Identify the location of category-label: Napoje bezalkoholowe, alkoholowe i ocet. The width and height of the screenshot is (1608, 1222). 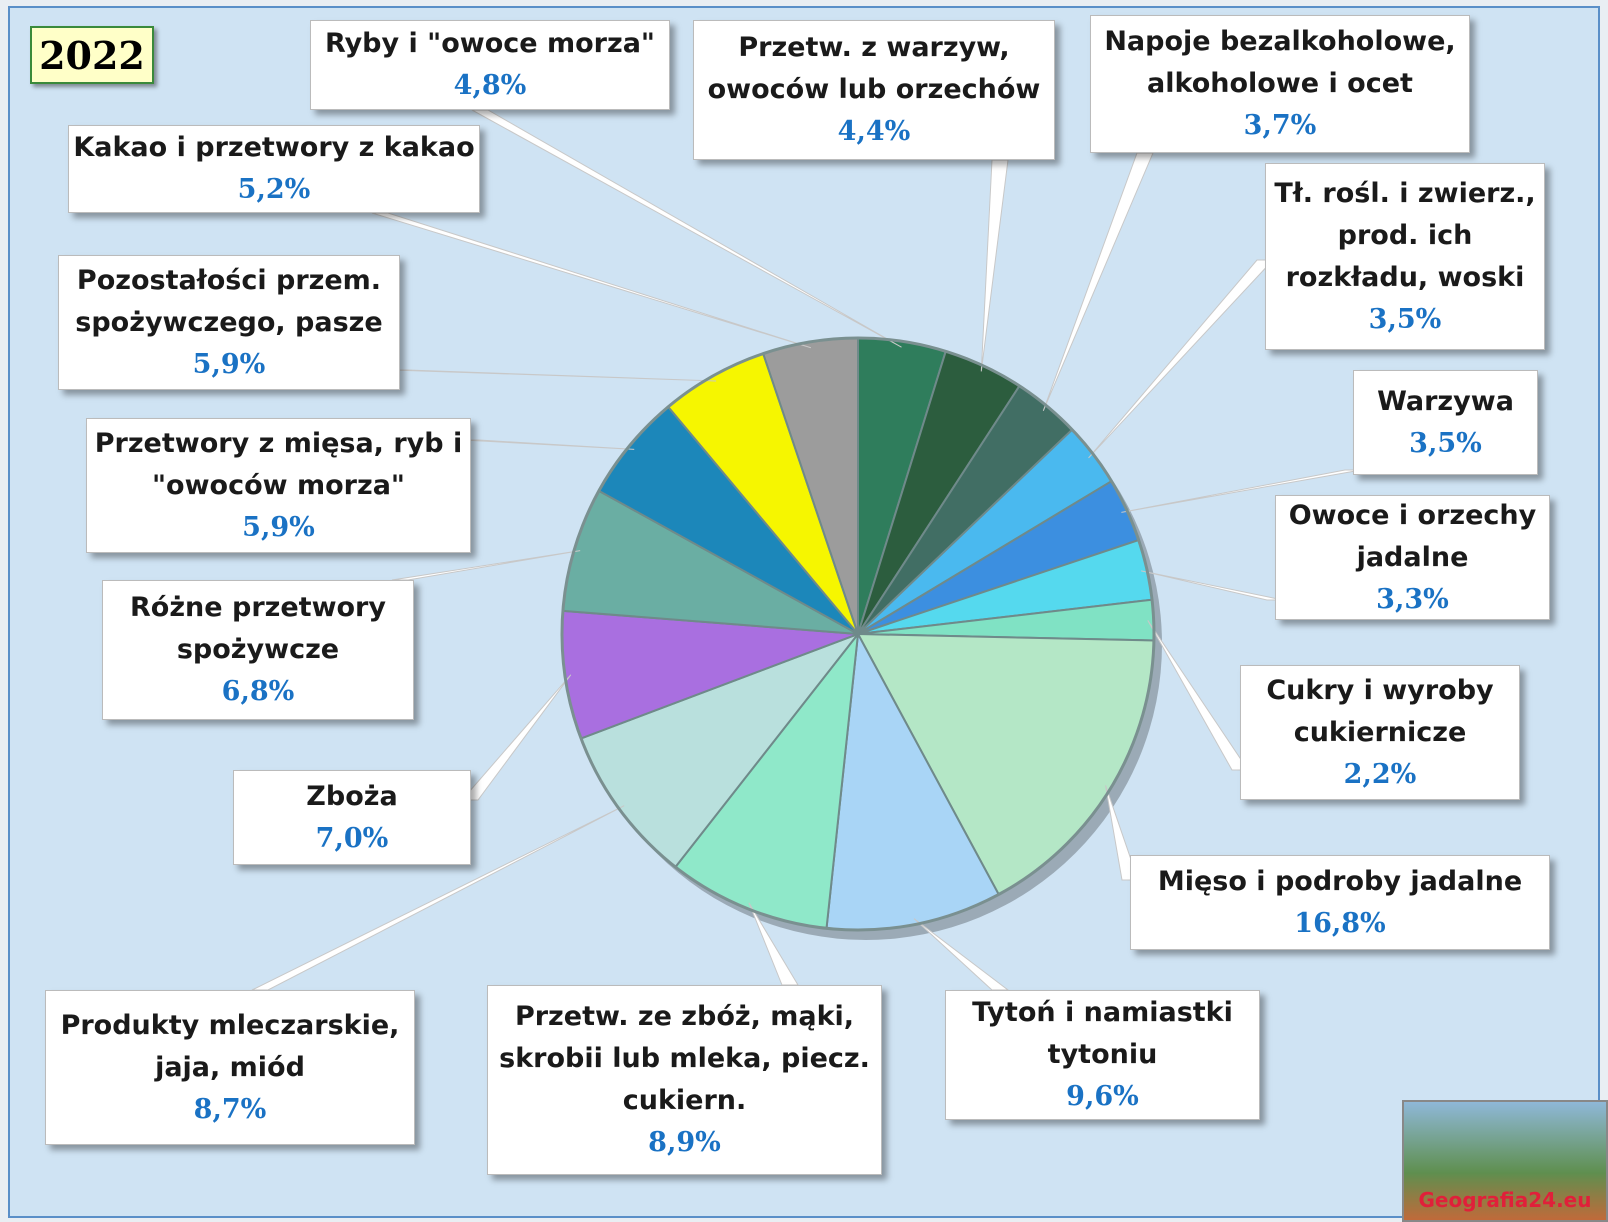
(1280, 62).